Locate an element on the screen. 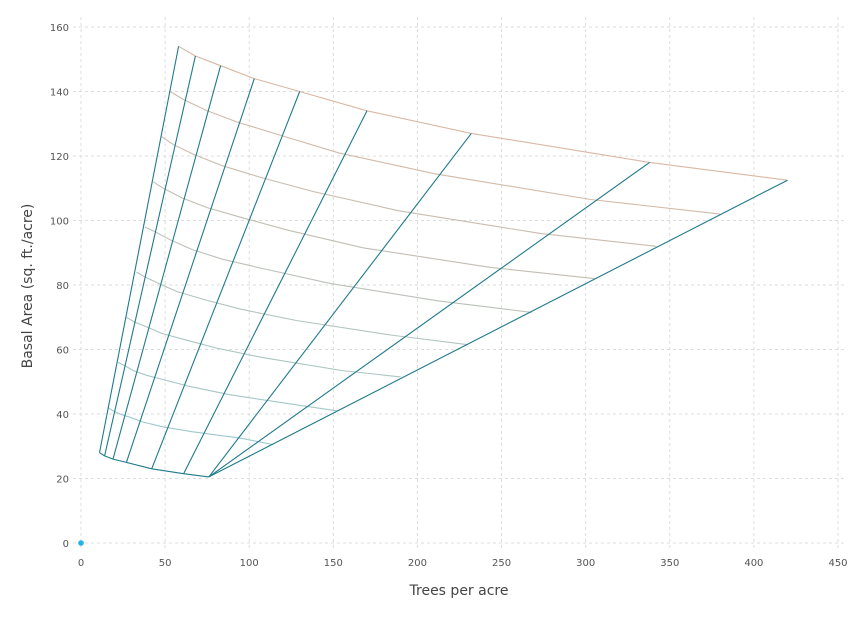 Image resolution: width=864 pixels, height=624 pixels. origin-point is located at coordinates (81, 543).